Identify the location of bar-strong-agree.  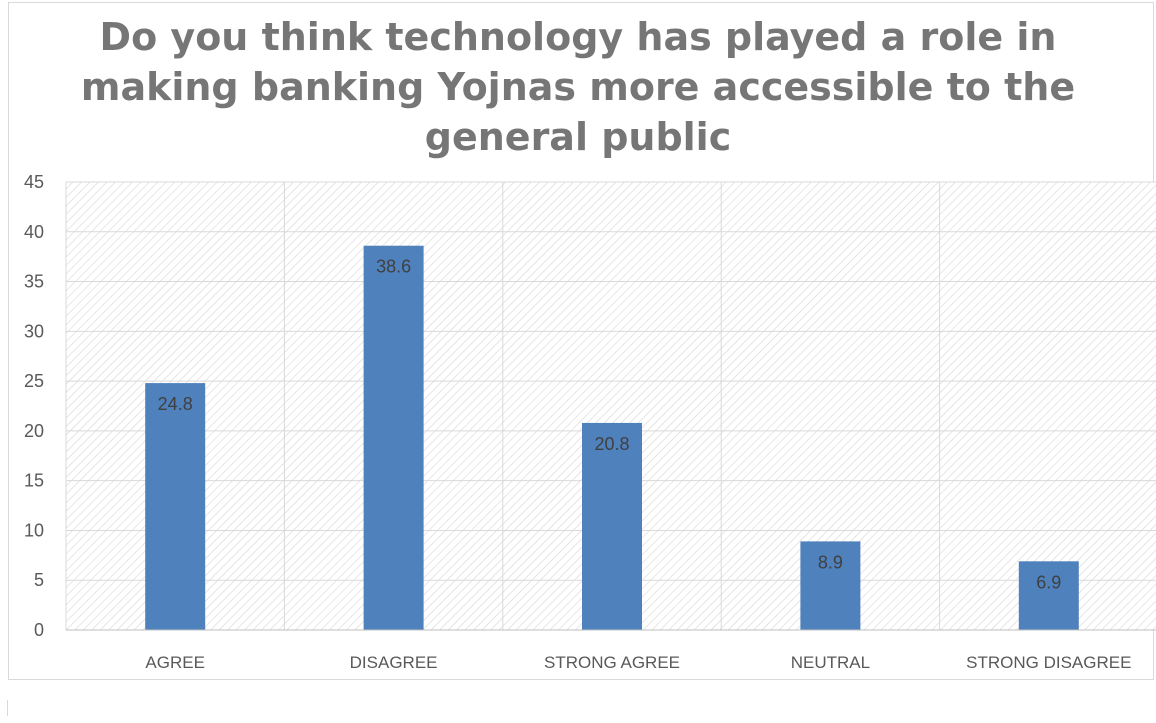
(612, 526).